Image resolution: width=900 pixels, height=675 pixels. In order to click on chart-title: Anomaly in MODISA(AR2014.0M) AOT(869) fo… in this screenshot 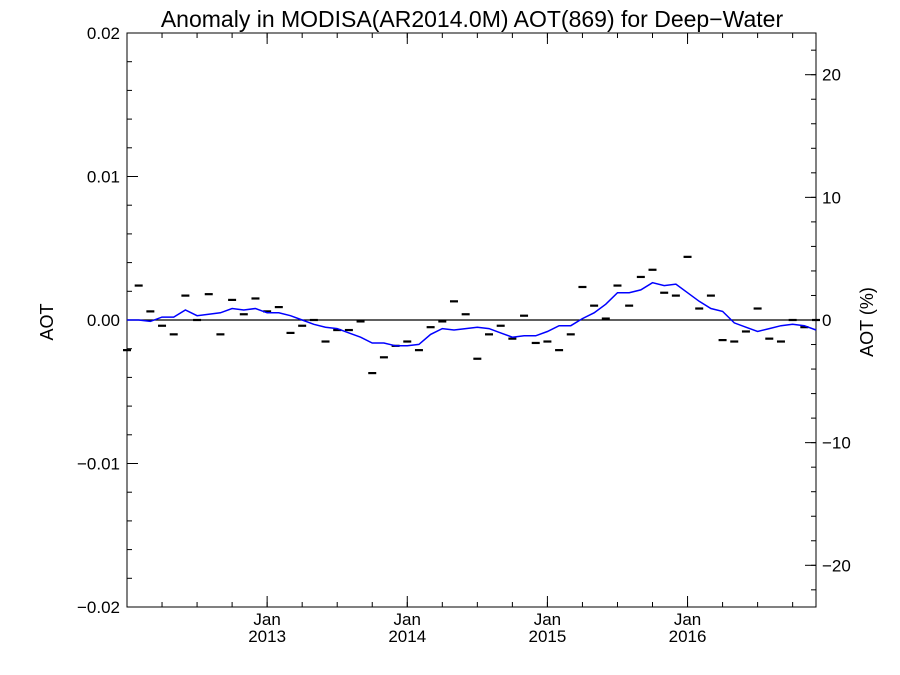, I will do `click(472, 19)`.